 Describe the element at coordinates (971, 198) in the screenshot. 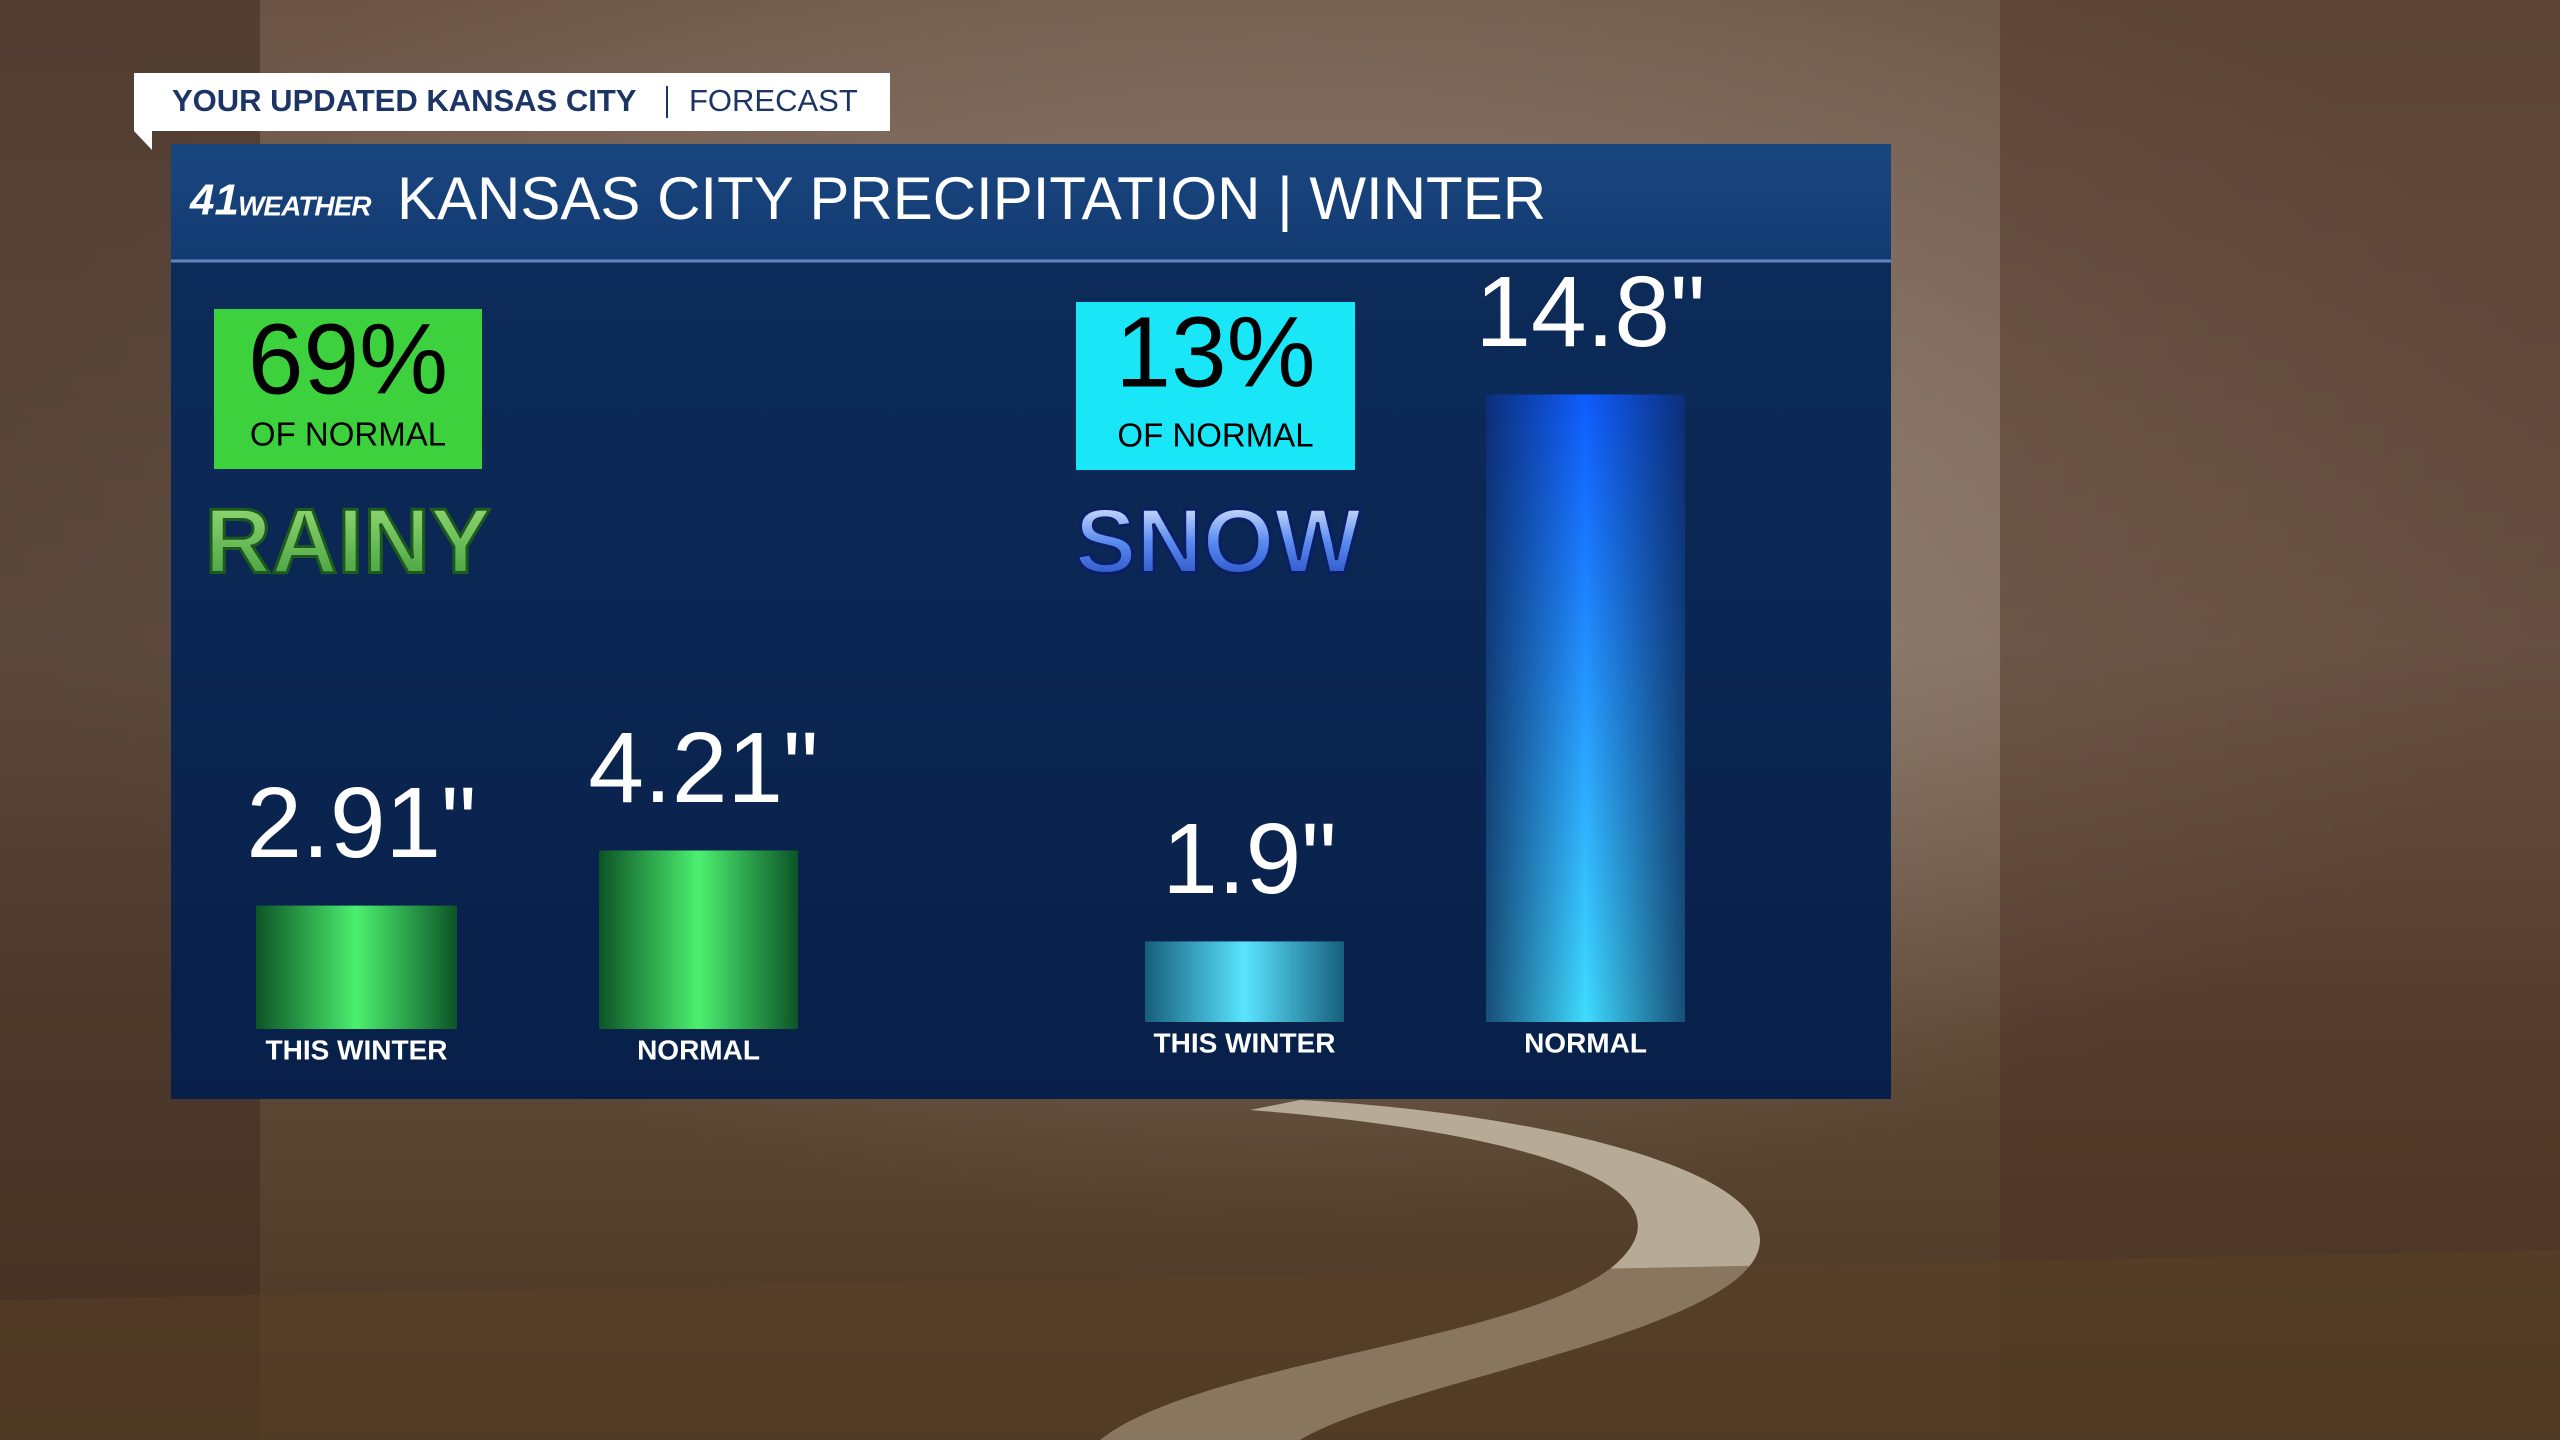

I see `chart-title: KANSAS CITY PRECIPITATION | WINTER` at that location.